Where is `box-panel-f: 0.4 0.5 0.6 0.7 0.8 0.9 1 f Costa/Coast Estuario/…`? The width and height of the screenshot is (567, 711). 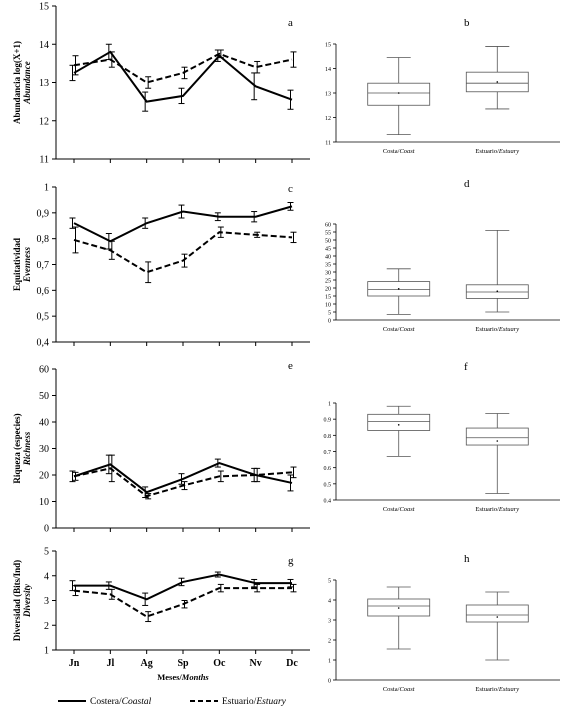 box-panel-f: 0.4 0.5 0.6 0.7 0.8 0.9 1 f Costa/Coast Estuario/… is located at coordinates (442, 437).